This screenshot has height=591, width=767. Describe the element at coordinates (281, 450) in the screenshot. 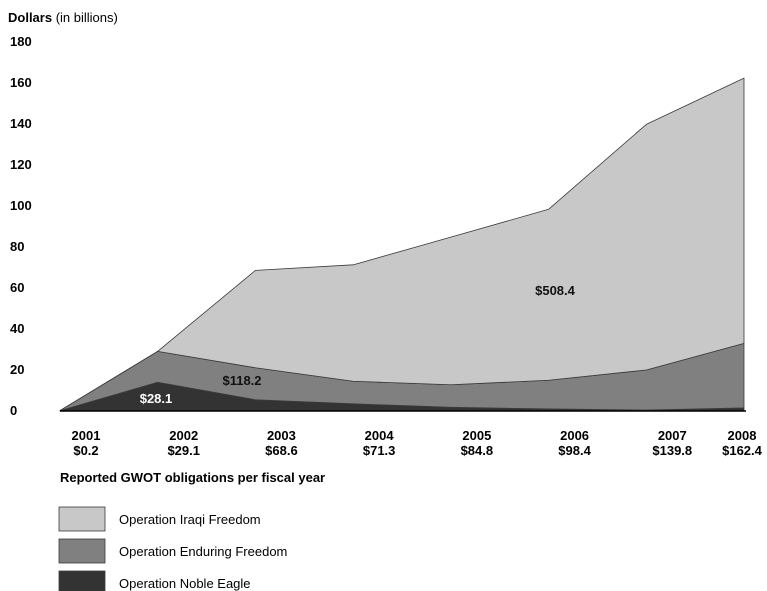

I see `x-tick-total: $68.6` at that location.